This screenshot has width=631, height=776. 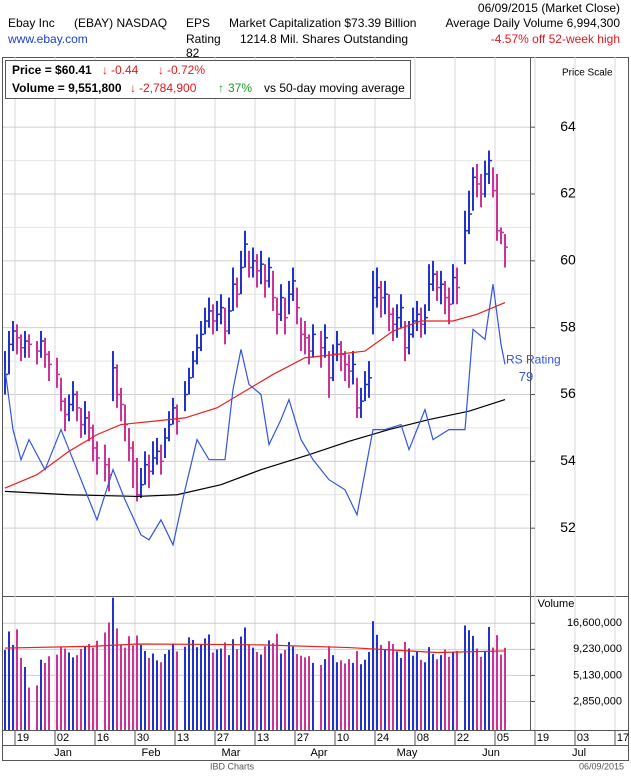 What do you see at coordinates (193, 53) in the screenshot?
I see `eps-rating: 82` at bounding box center [193, 53].